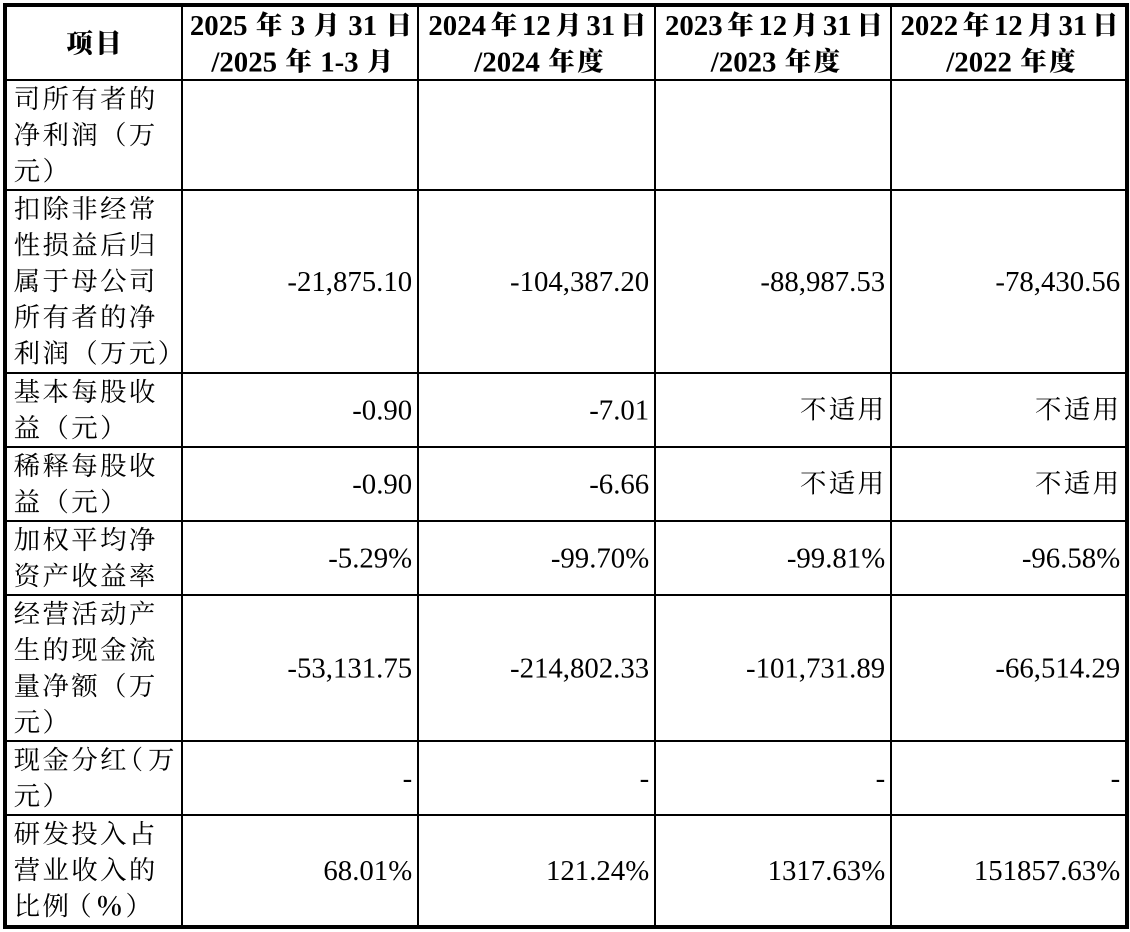 Image resolution: width=1130 pixels, height=932 pixels. I want to click on svg-text: 2022, so click(930, 26).